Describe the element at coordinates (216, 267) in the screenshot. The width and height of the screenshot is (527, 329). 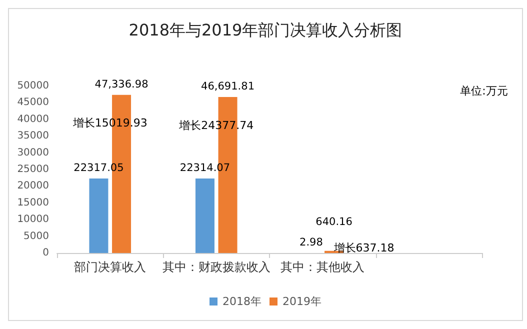
I see `x-tick-label: 其中：财政拨款收入` at that location.